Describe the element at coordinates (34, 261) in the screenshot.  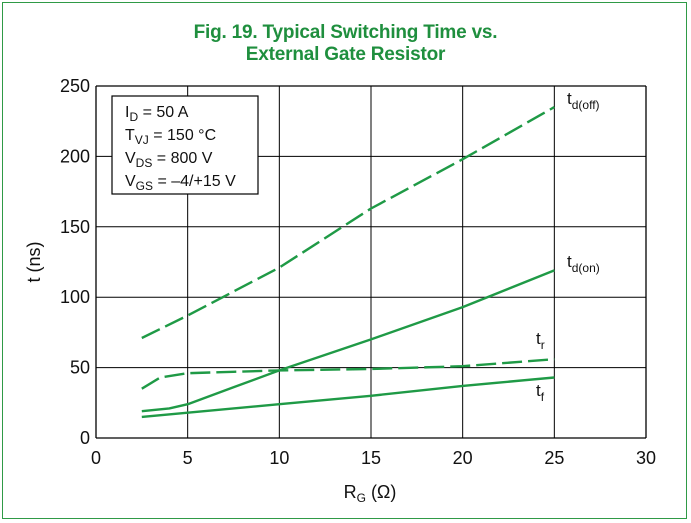
I see `y-axis-label: t (ns)` at that location.